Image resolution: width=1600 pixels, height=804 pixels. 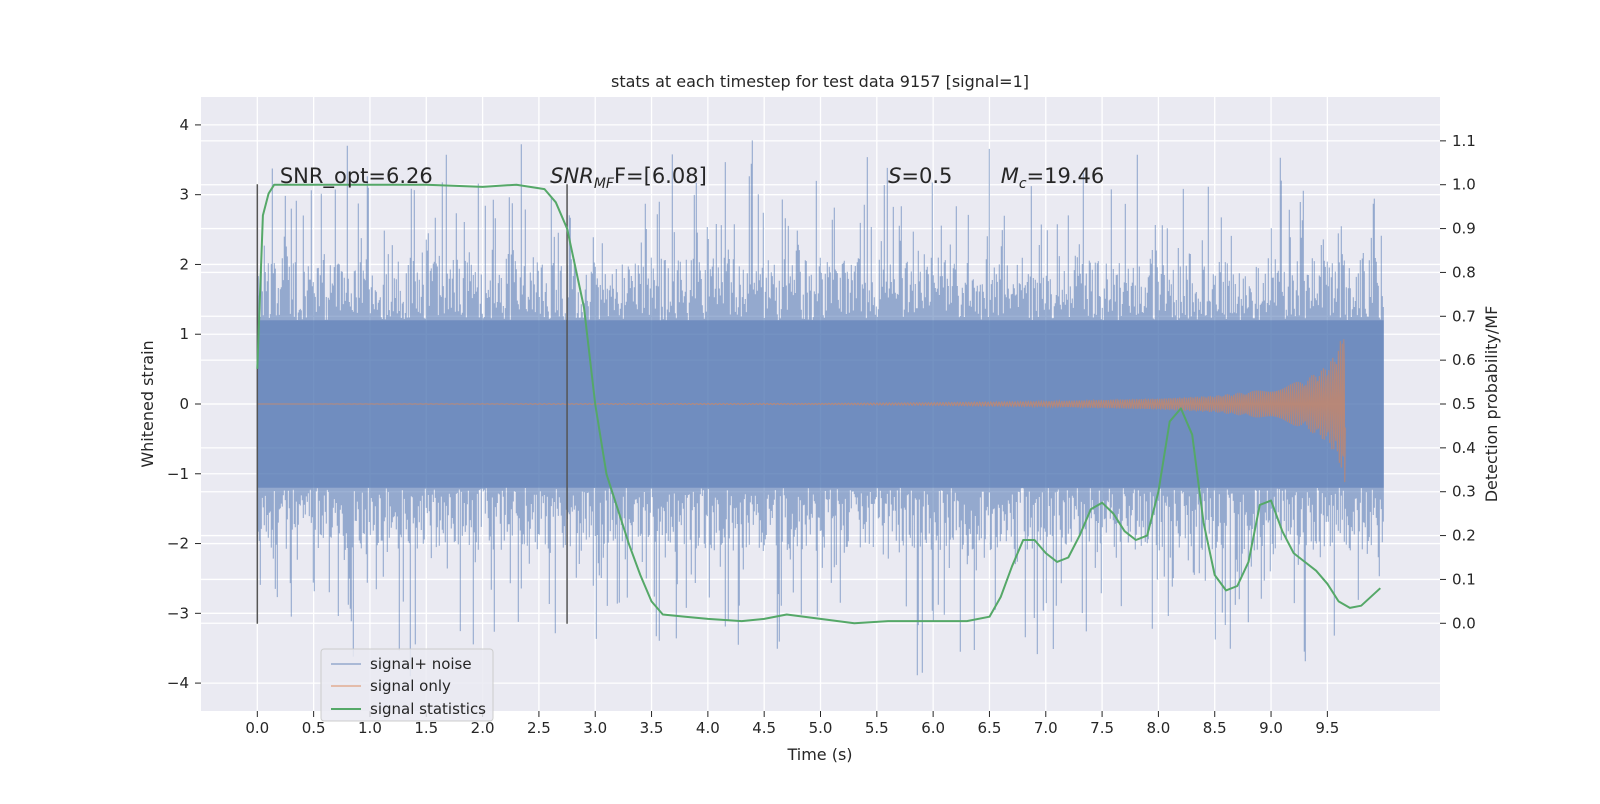 What do you see at coordinates (1464, 404) in the screenshot?
I see `y2-tick-label: 0.5` at bounding box center [1464, 404].